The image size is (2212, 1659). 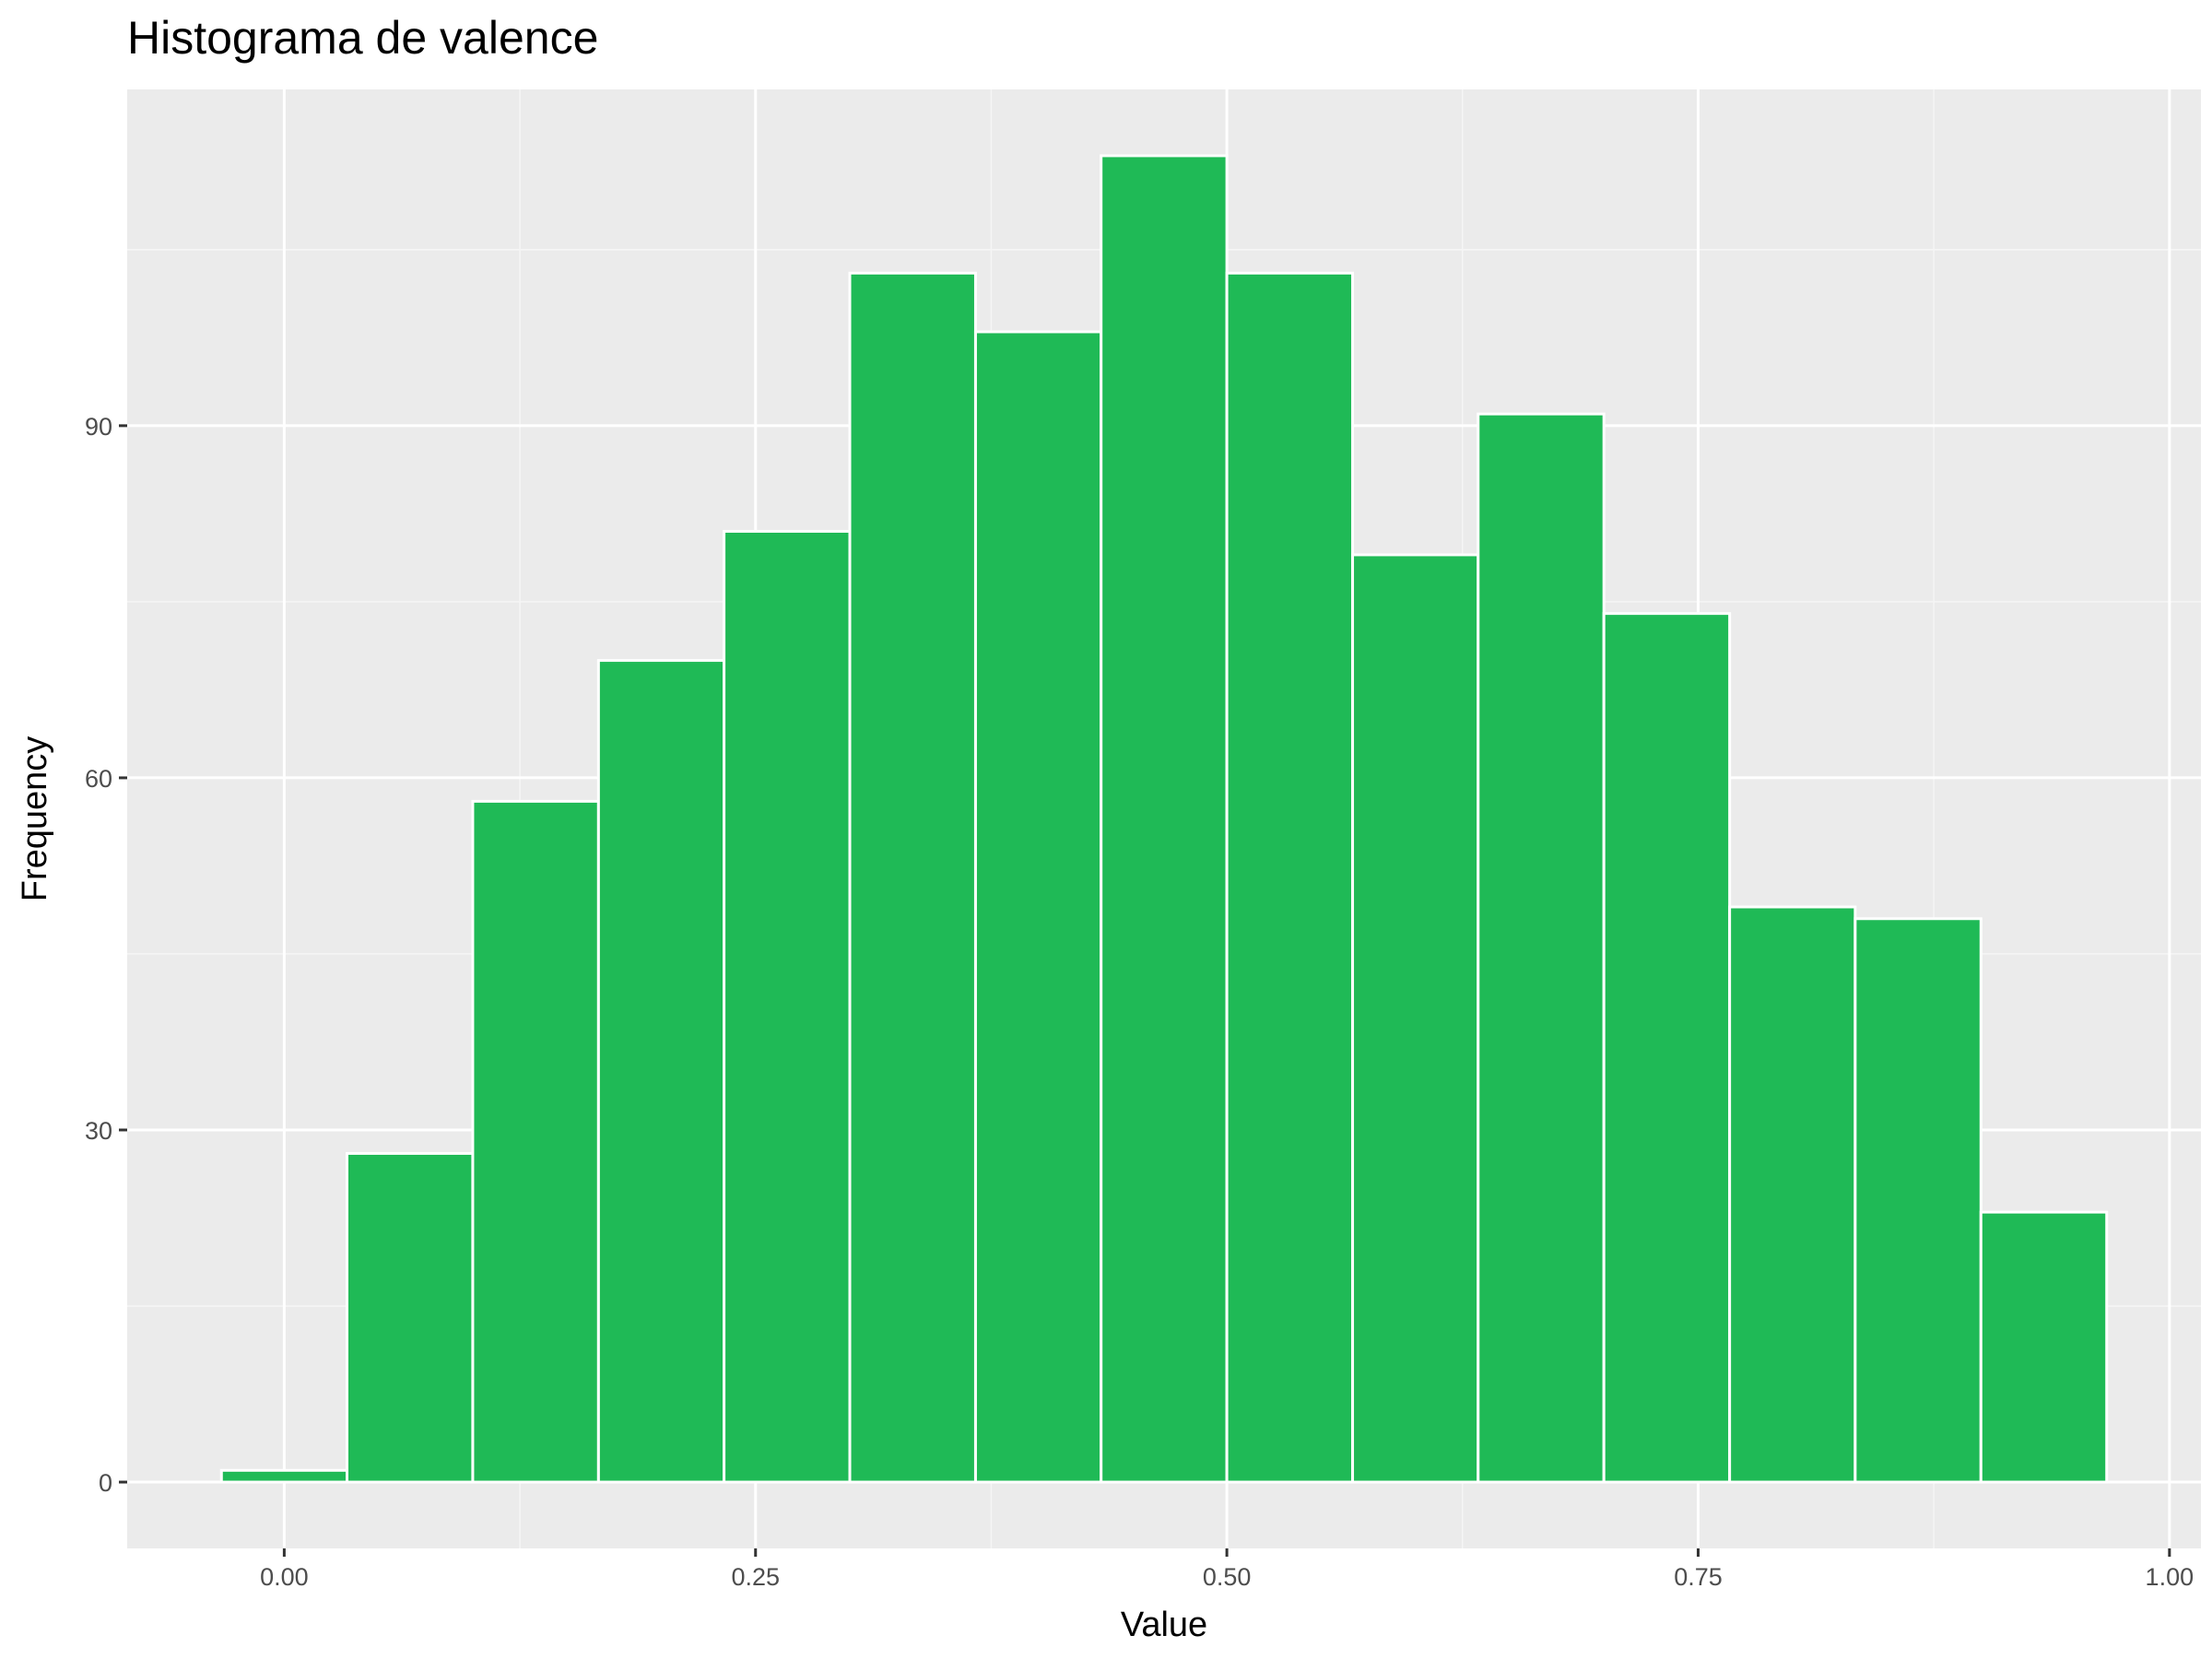 I want to click on x-axis: 0.00 0.25 0.50 0.75 1.00, so click(x=1227, y=1569).